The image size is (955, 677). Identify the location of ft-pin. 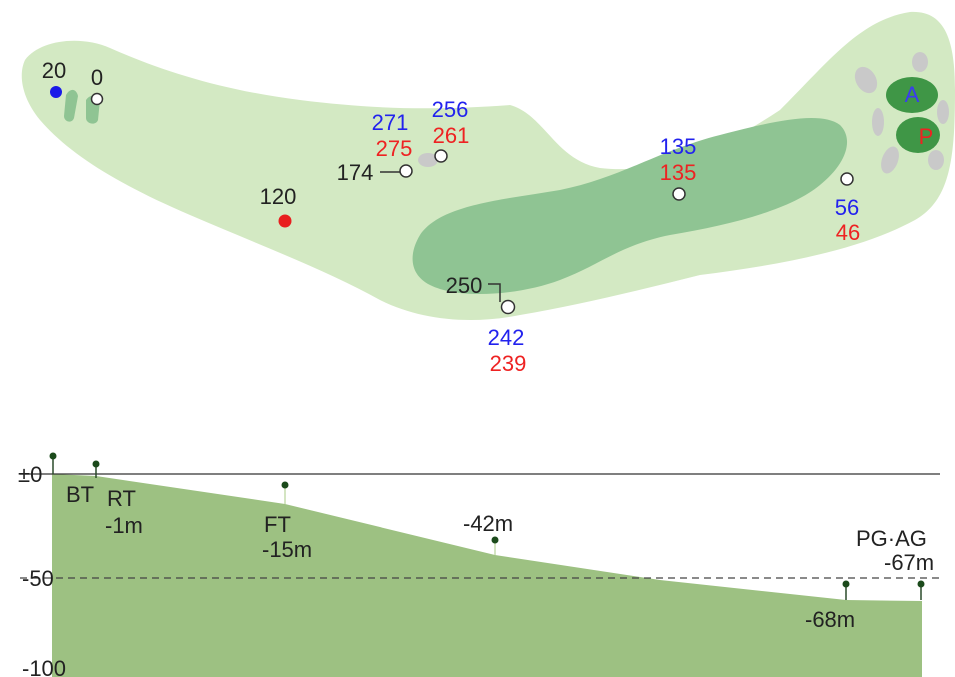
(285, 485).